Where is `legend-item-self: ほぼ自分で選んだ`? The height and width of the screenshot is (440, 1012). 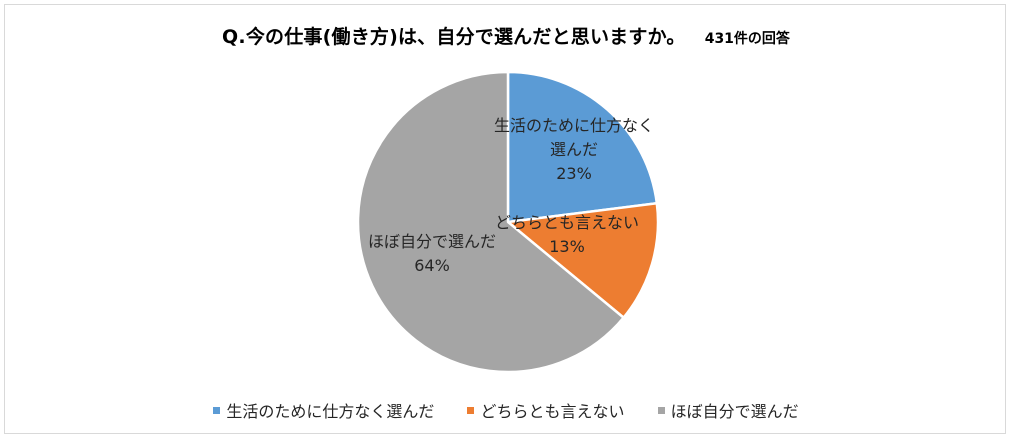 legend-item-self: ほぼ自分で選んだ is located at coordinates (728, 410).